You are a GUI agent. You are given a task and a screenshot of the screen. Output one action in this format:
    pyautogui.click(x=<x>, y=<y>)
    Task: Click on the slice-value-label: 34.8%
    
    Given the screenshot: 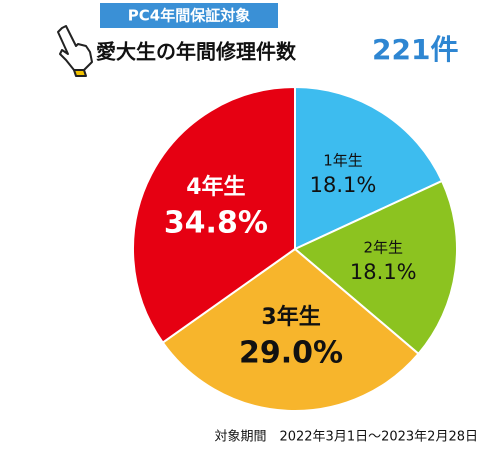 What is the action you would take?
    pyautogui.click(x=216, y=223)
    